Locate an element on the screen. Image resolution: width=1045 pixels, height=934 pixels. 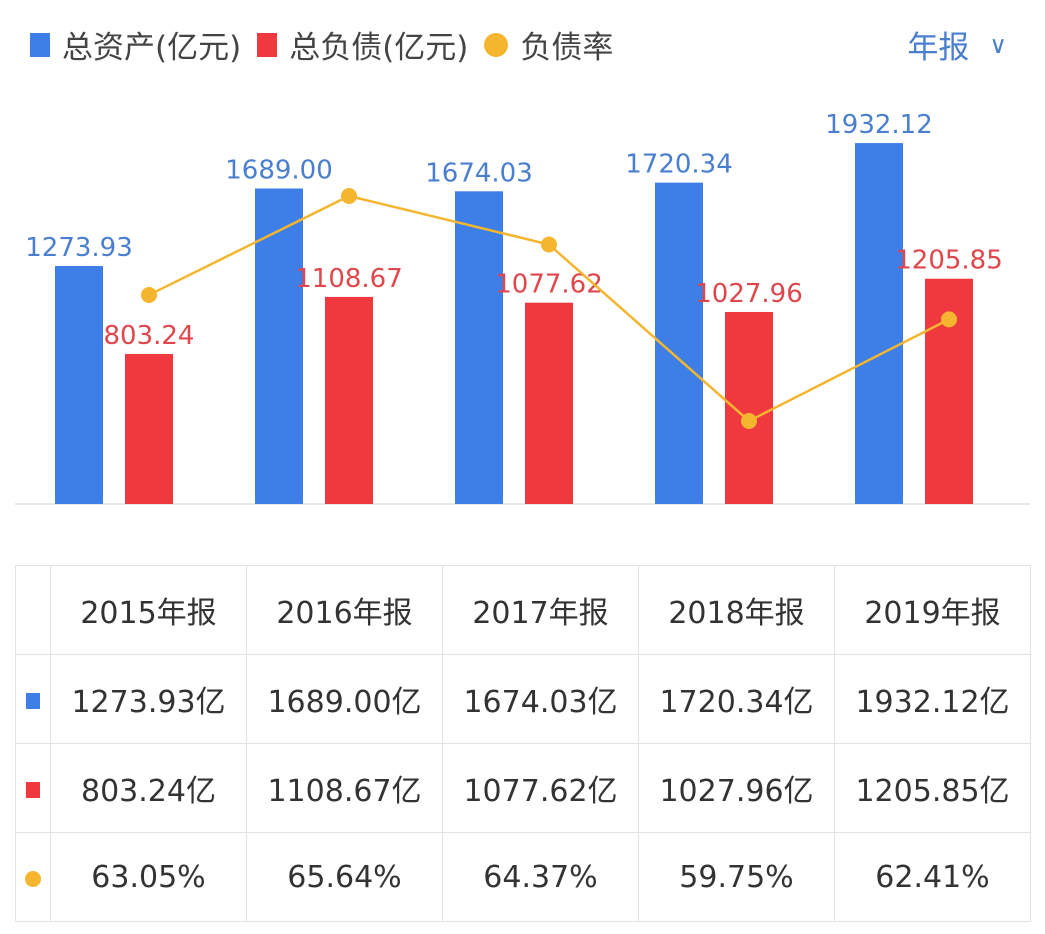
data-label: 1273.93 is located at coordinates (79, 248).